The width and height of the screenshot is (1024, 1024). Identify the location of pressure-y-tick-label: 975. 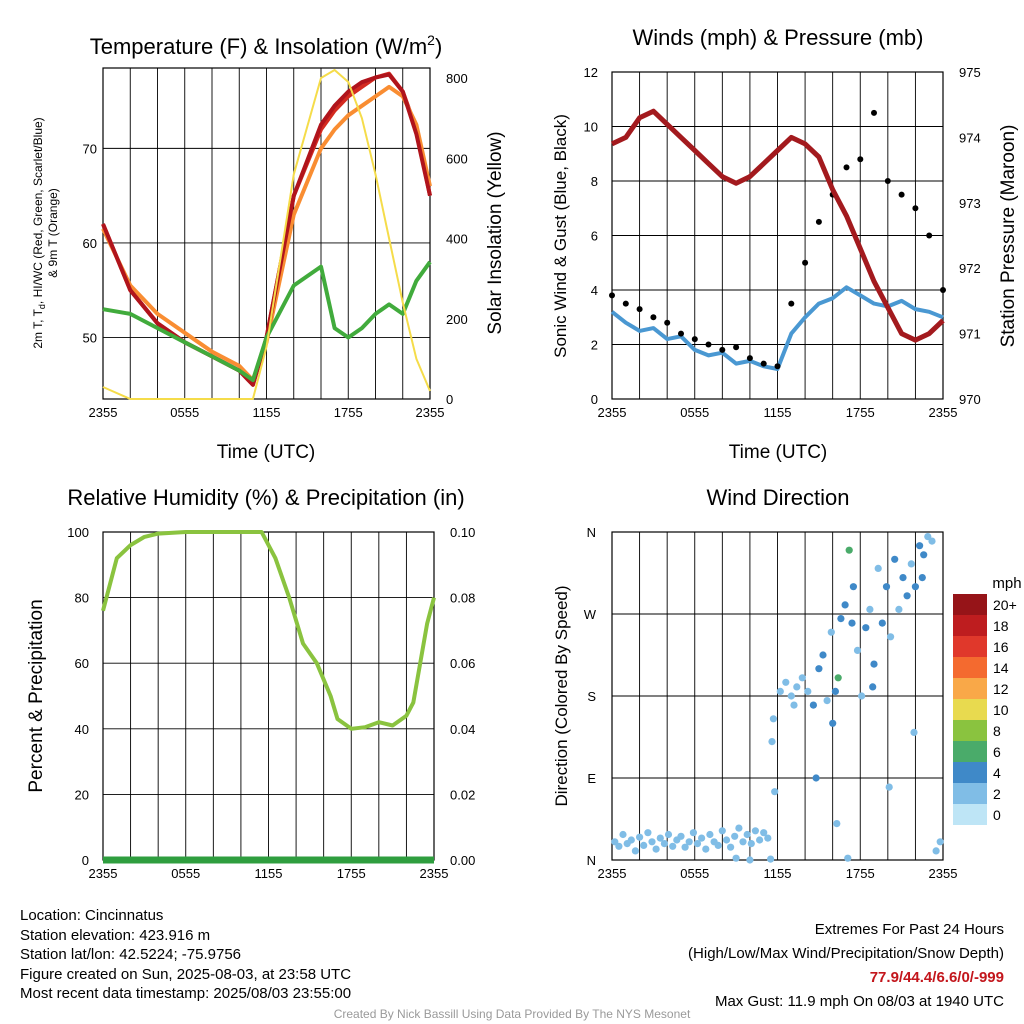
(970, 72).